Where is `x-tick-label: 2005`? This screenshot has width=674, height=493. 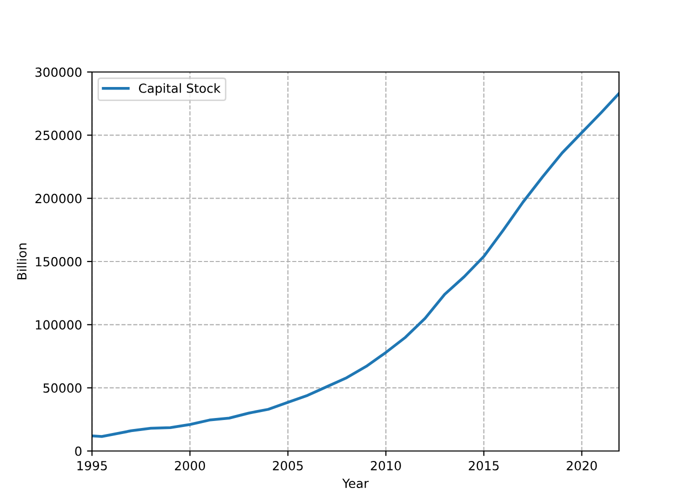 x-tick-label: 2005 is located at coordinates (287, 465).